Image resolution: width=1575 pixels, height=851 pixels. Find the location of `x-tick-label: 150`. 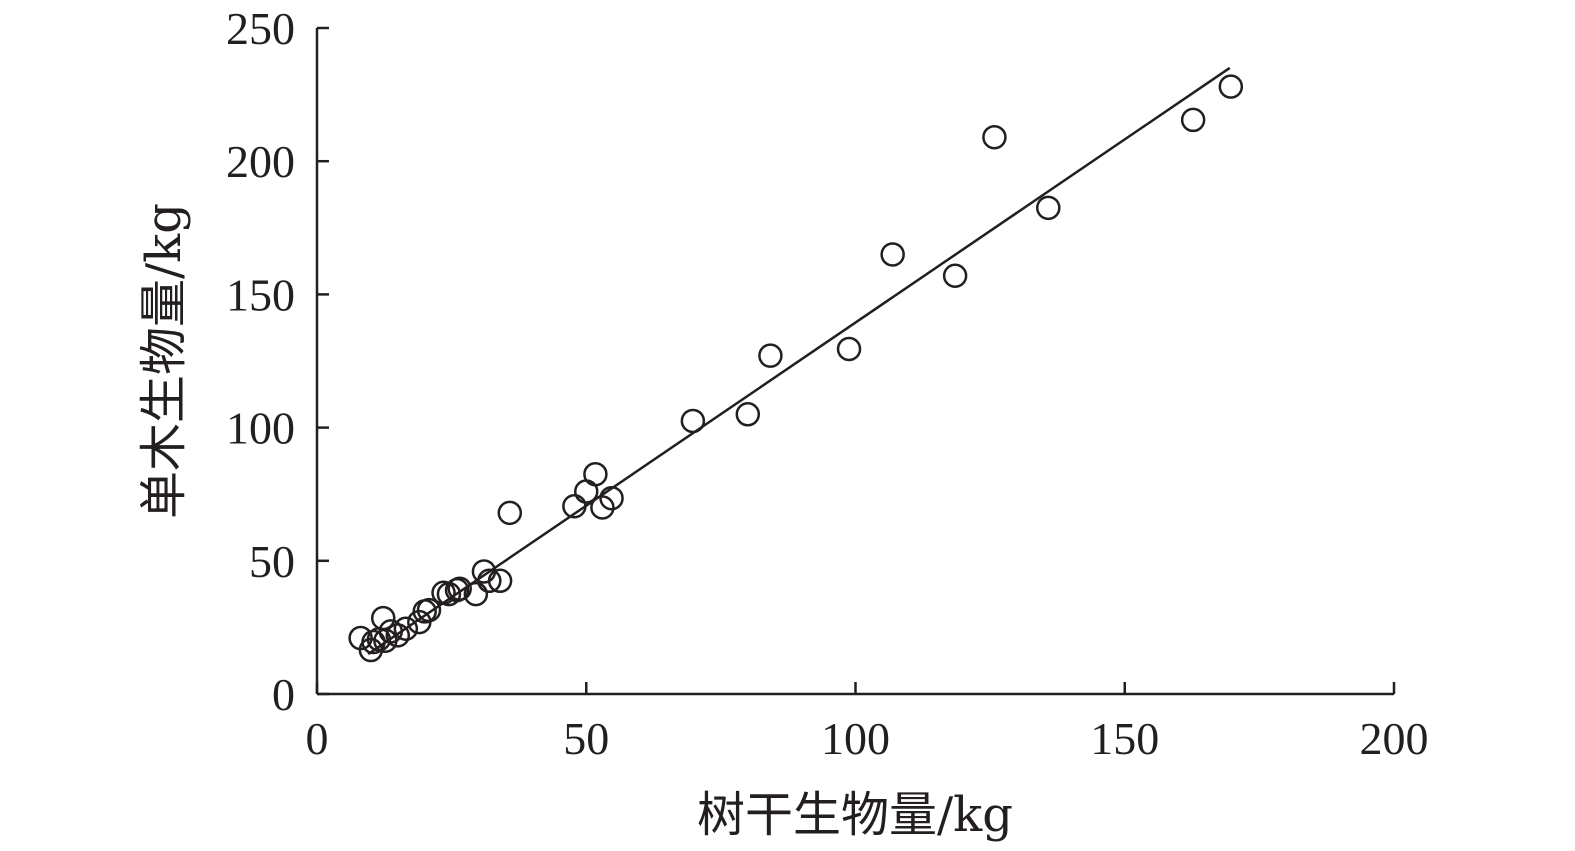

x-tick-label: 150 is located at coordinates (1124, 738).